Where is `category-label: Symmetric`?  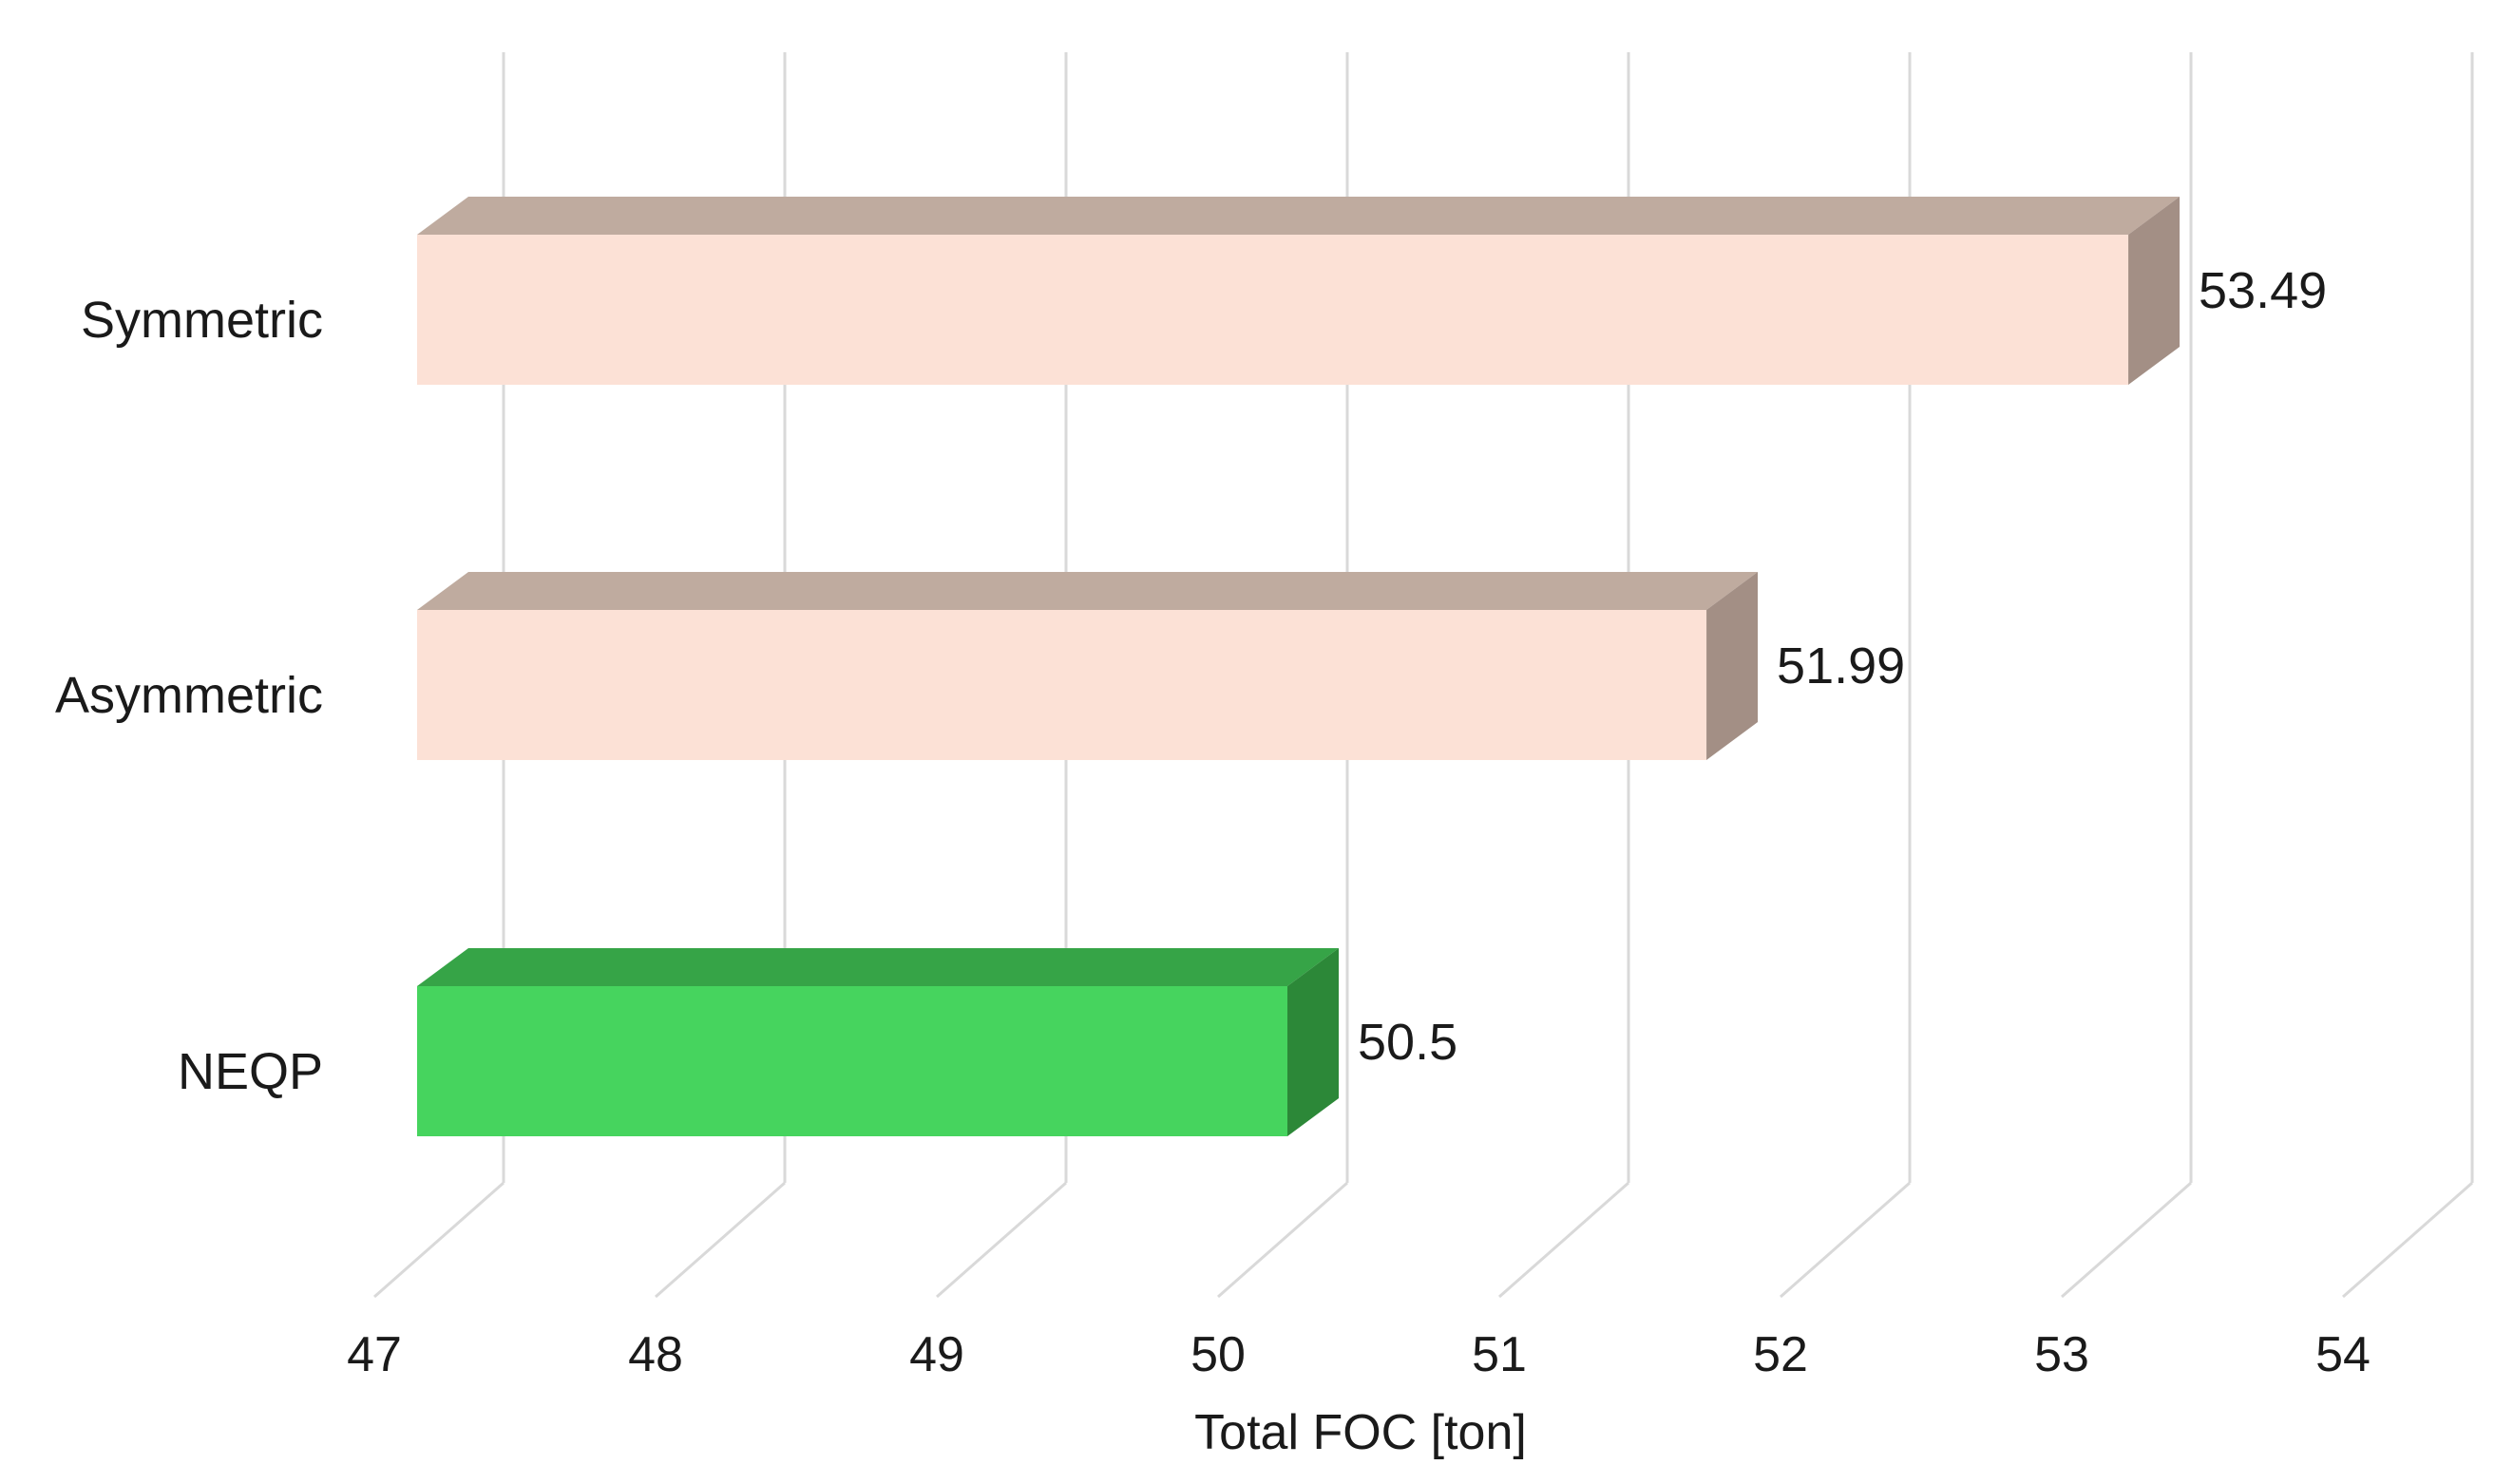
category-label: Symmetric is located at coordinates (202, 320).